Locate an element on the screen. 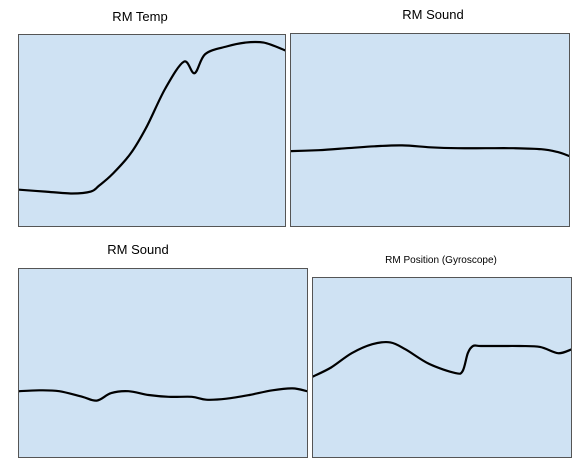  chart-svg-rm-temp is located at coordinates (152, 117).